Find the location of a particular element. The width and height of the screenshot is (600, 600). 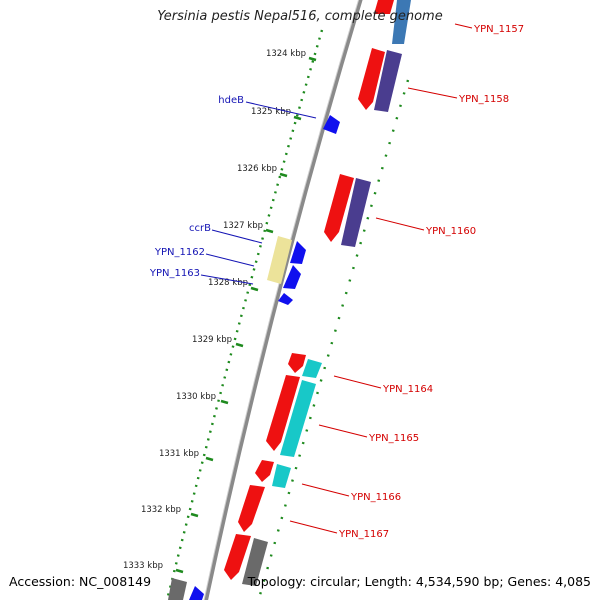

gene-feature-1167-grey is located at coordinates (255, 562).